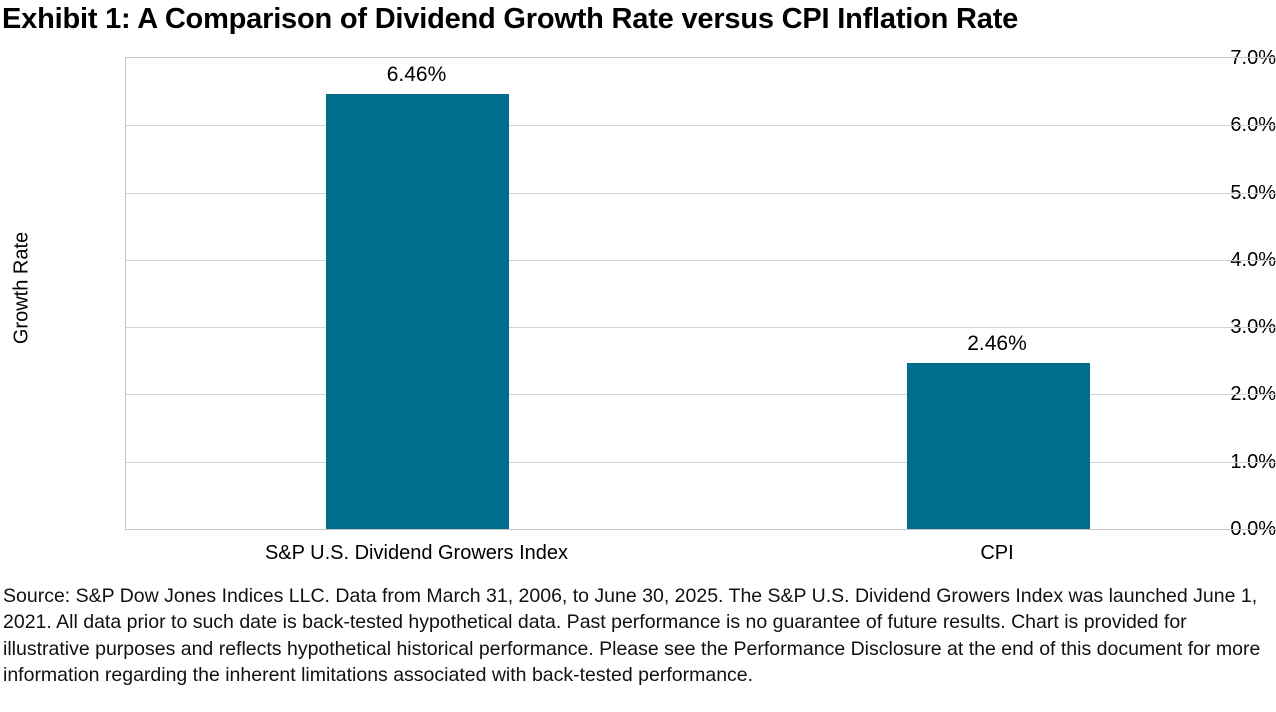 This screenshot has height=712, width=1276. What do you see at coordinates (417, 311) in the screenshot?
I see `bar-dividend-growers` at bounding box center [417, 311].